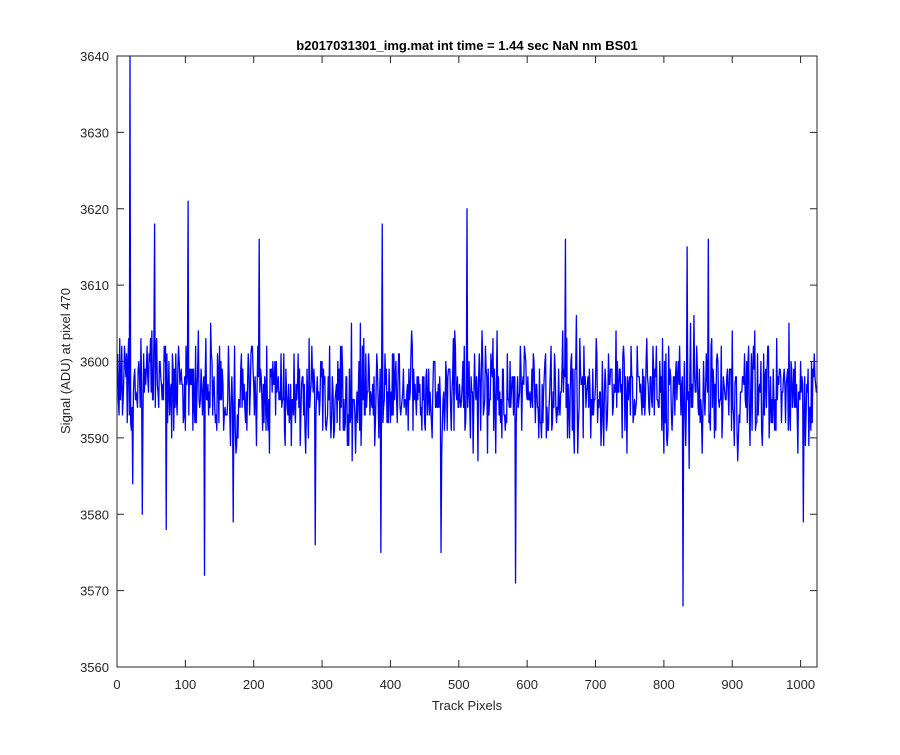 The width and height of the screenshot is (900, 755). Describe the element at coordinates (94, 591) in the screenshot. I see `y-tick-label: 3570` at that location.